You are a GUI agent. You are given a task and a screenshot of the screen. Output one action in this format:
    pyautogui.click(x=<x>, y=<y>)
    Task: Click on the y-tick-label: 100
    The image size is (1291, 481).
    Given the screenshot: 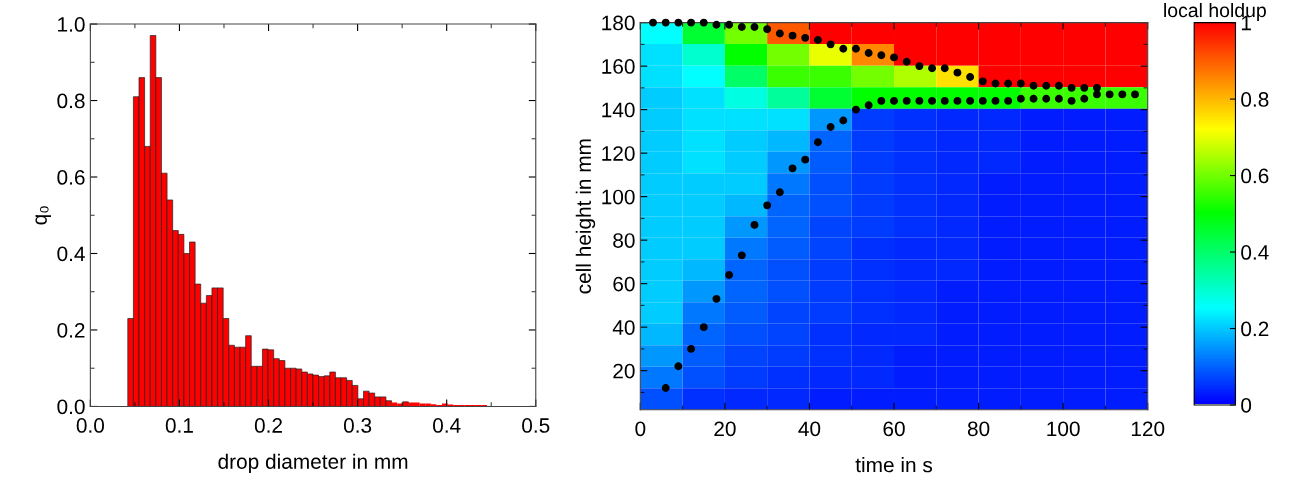 What is the action you would take?
    pyautogui.click(x=618, y=197)
    